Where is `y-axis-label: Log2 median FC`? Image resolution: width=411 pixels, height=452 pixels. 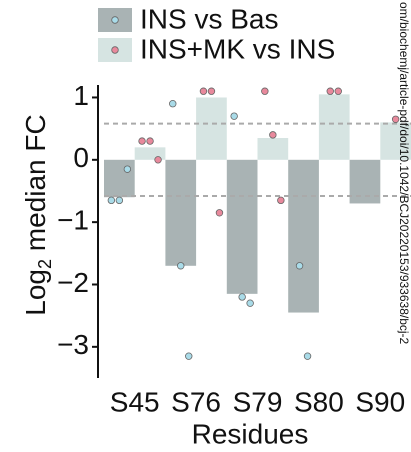 y-axis-label: Log2 median FC is located at coordinates (37, 214).